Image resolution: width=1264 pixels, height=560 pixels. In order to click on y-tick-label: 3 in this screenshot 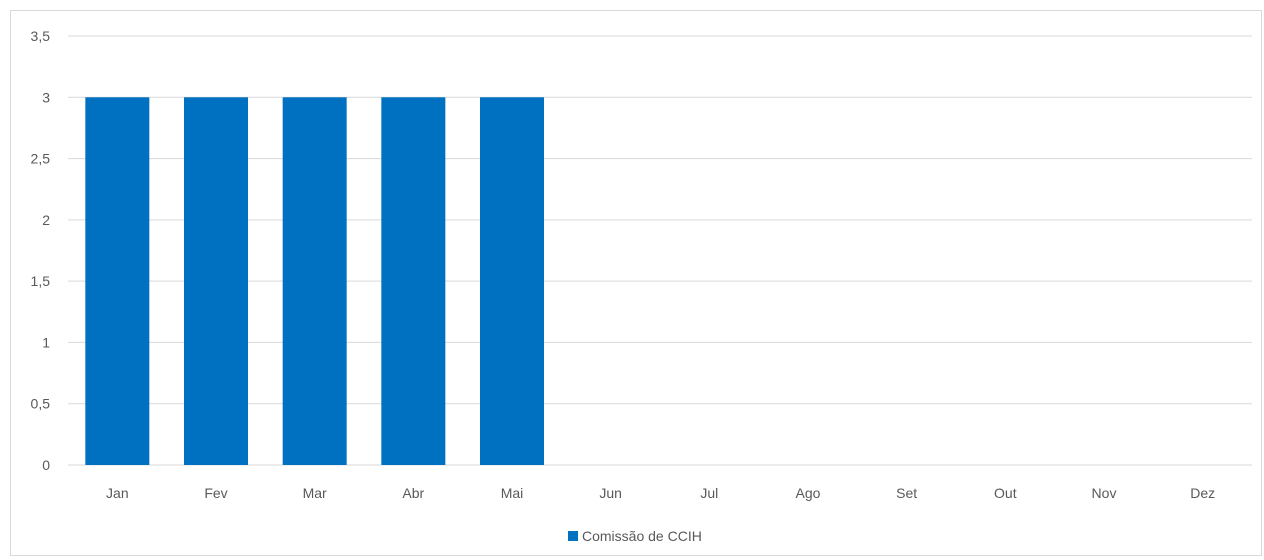, I will do `click(46, 97)`.